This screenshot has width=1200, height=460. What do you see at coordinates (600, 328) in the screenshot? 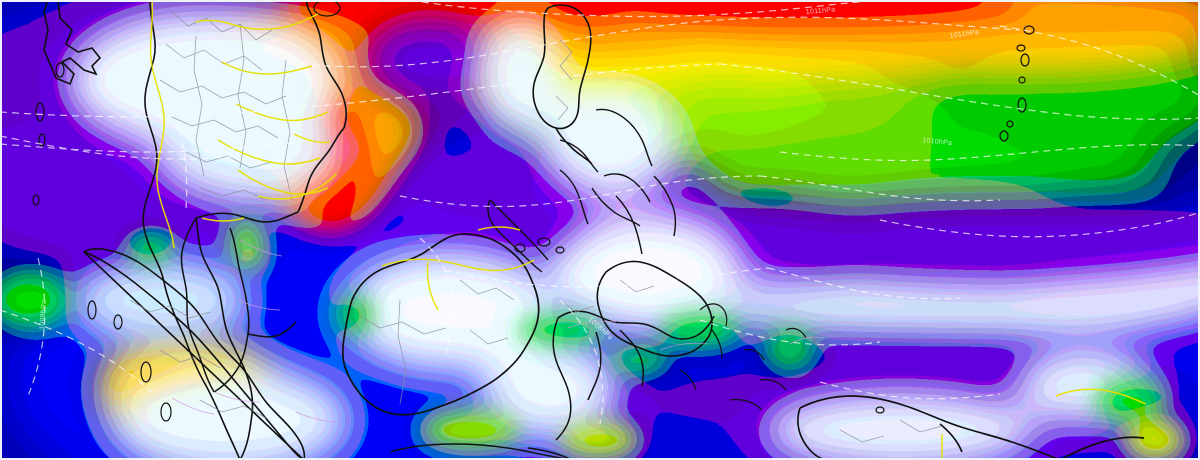
I see `isobar-label-4: 1008hPa` at bounding box center [600, 328].